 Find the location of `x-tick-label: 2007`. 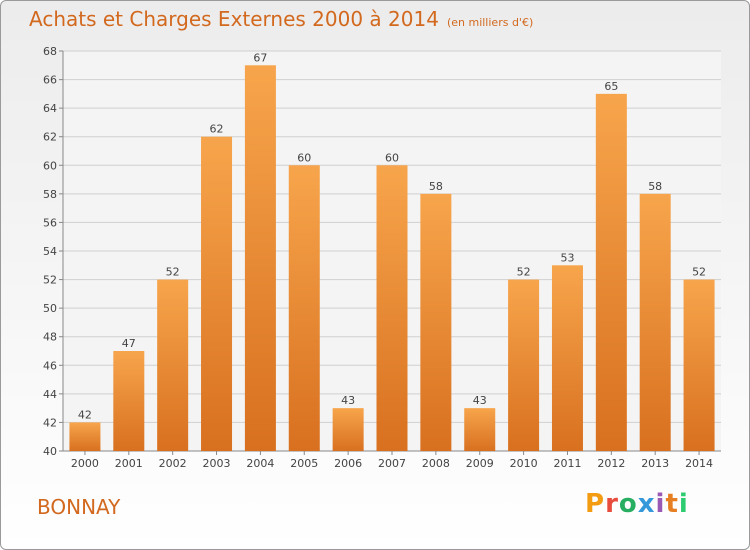

x-tick-label: 2007 is located at coordinates (392, 463).